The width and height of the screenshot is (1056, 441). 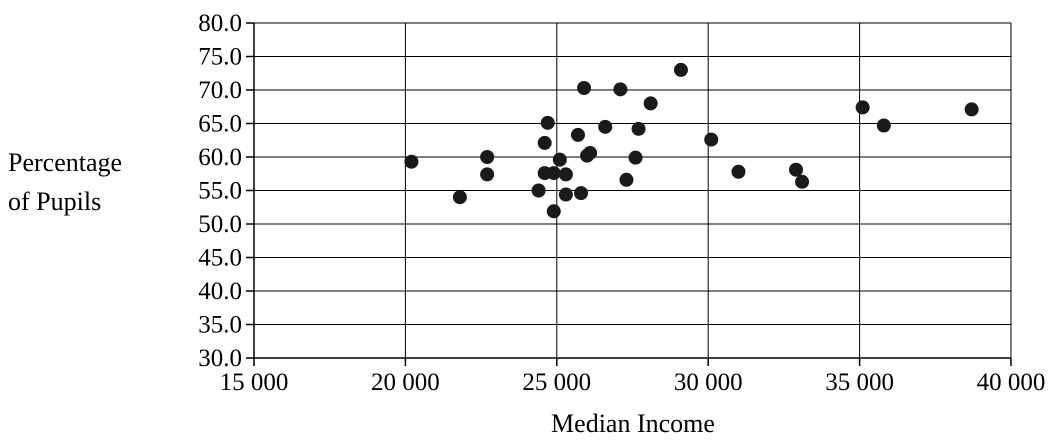 I want to click on x-tick-label: 30 000, so click(x=708, y=382).